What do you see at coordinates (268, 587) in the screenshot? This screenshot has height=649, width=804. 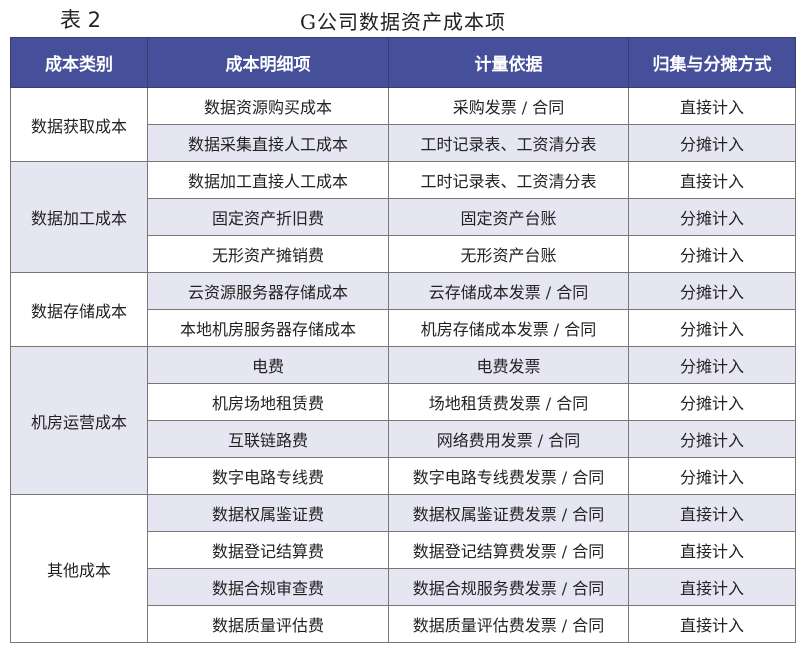 I see `detail-cell: 数据合规审查费` at bounding box center [268, 587].